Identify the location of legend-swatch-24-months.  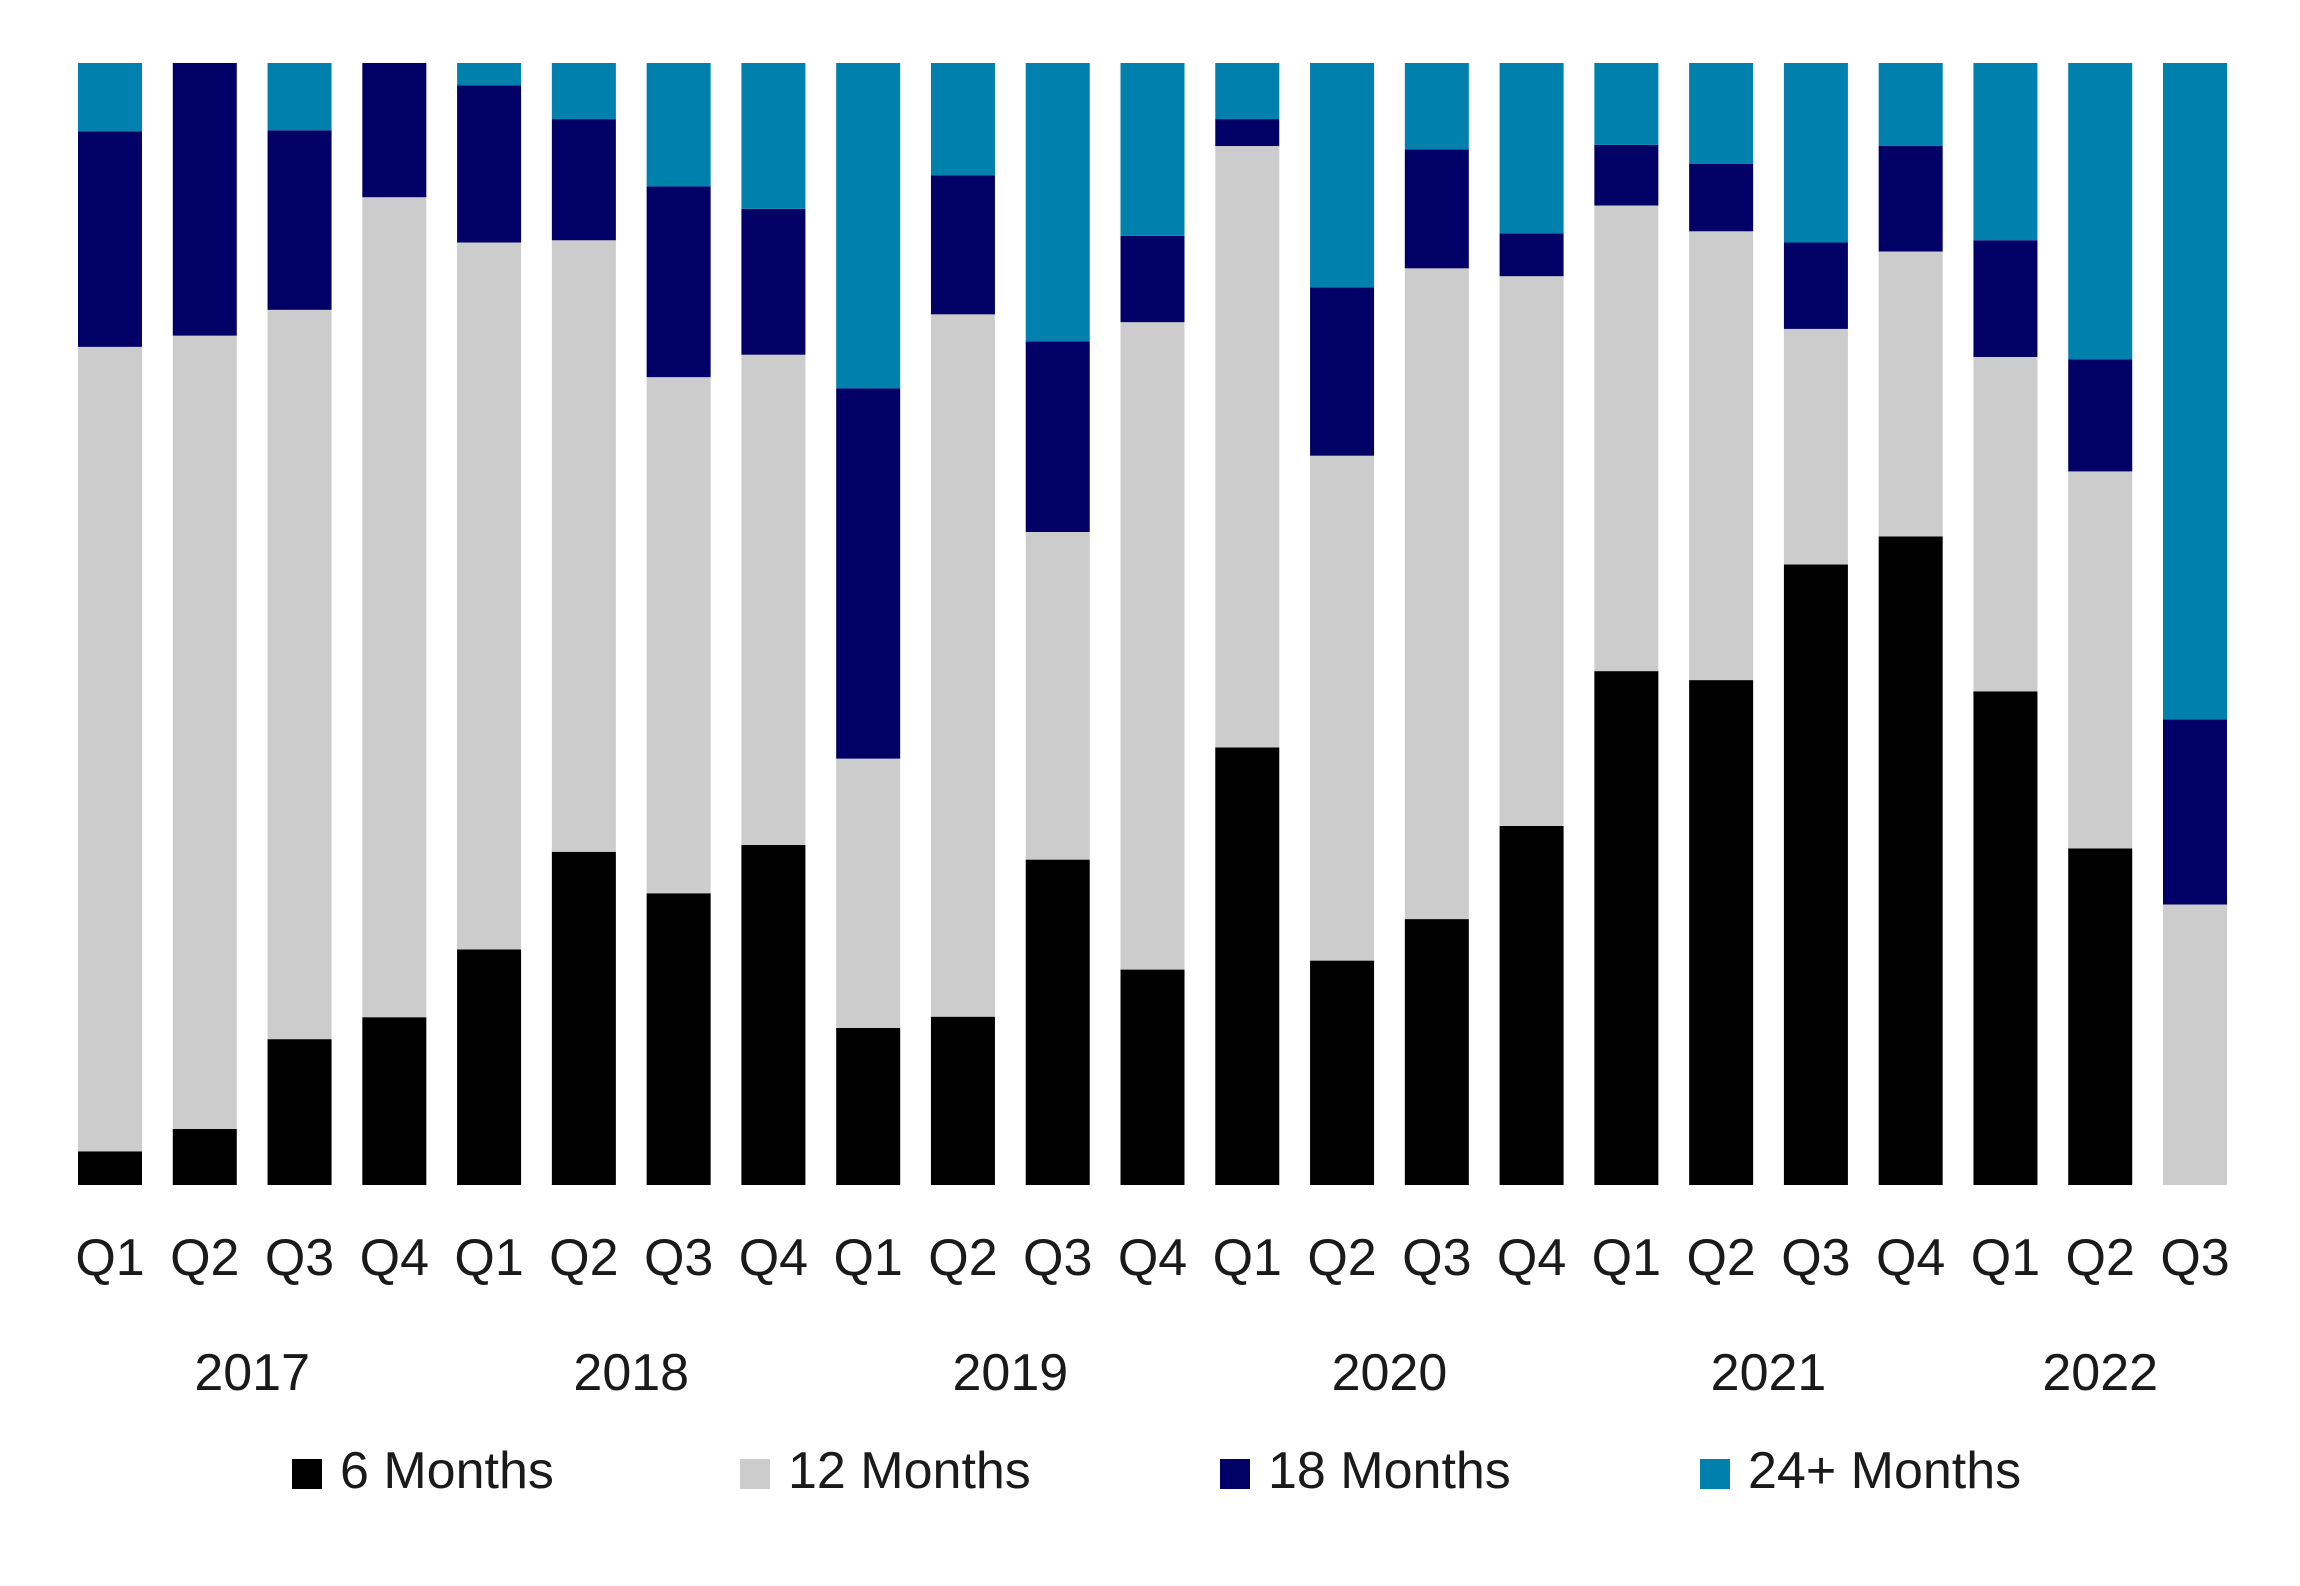
(1715, 1474).